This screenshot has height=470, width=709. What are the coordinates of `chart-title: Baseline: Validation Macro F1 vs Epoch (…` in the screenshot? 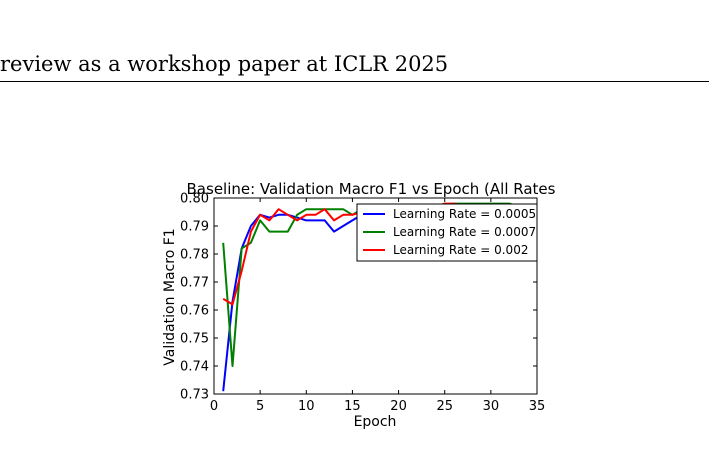 It's located at (371, 189).